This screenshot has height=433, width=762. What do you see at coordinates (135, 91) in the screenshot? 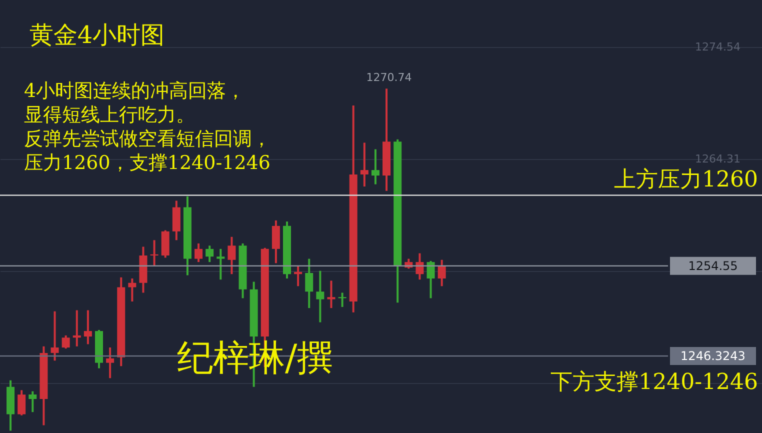
I see `annotation: 4小时图连续的冲高回落，` at bounding box center [135, 91].